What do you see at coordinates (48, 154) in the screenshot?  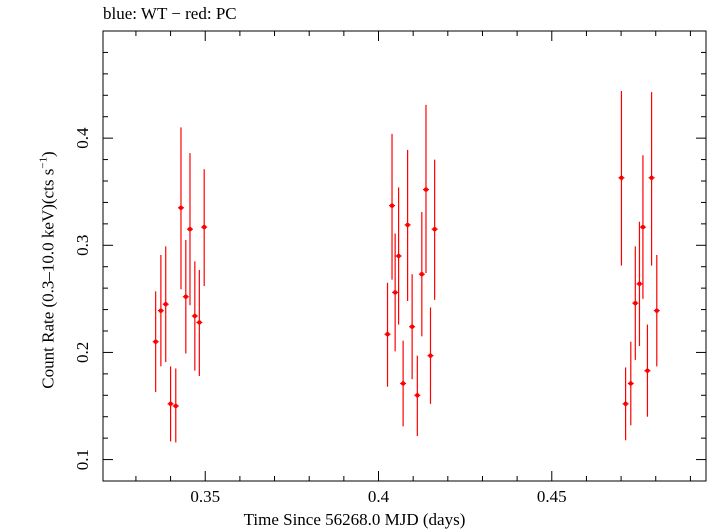 I see `y-axis-label-close: )` at bounding box center [48, 154].